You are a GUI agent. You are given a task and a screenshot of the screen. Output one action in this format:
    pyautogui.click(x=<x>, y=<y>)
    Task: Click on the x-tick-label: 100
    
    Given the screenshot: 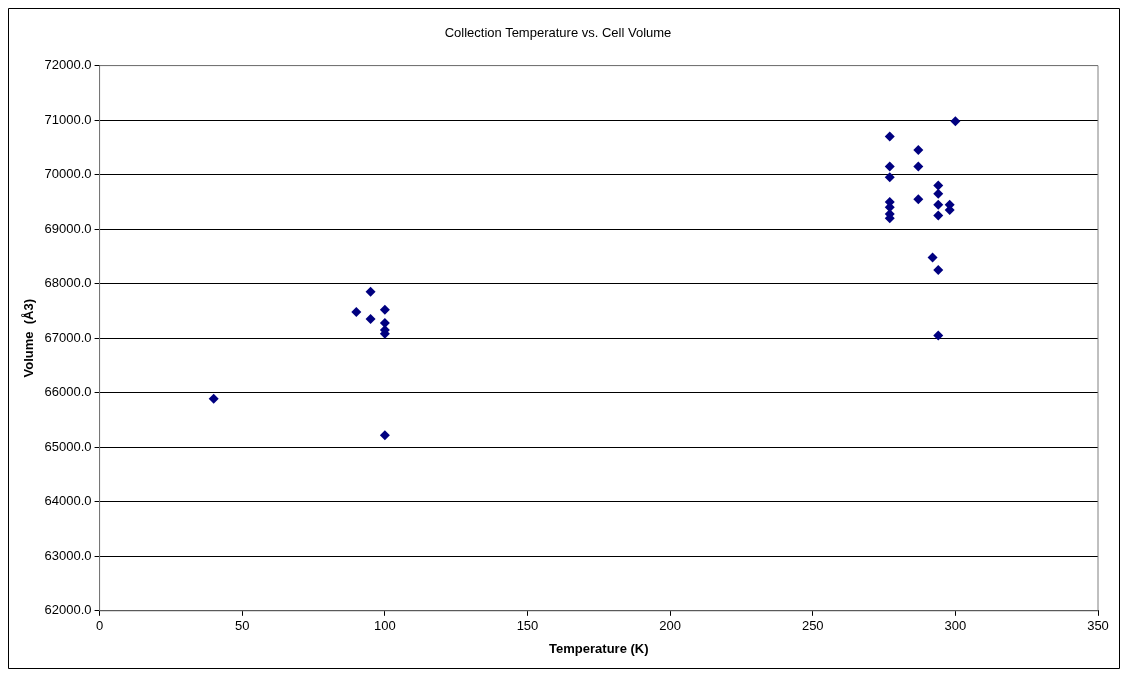 What is the action you would take?
    pyautogui.click(x=385, y=626)
    